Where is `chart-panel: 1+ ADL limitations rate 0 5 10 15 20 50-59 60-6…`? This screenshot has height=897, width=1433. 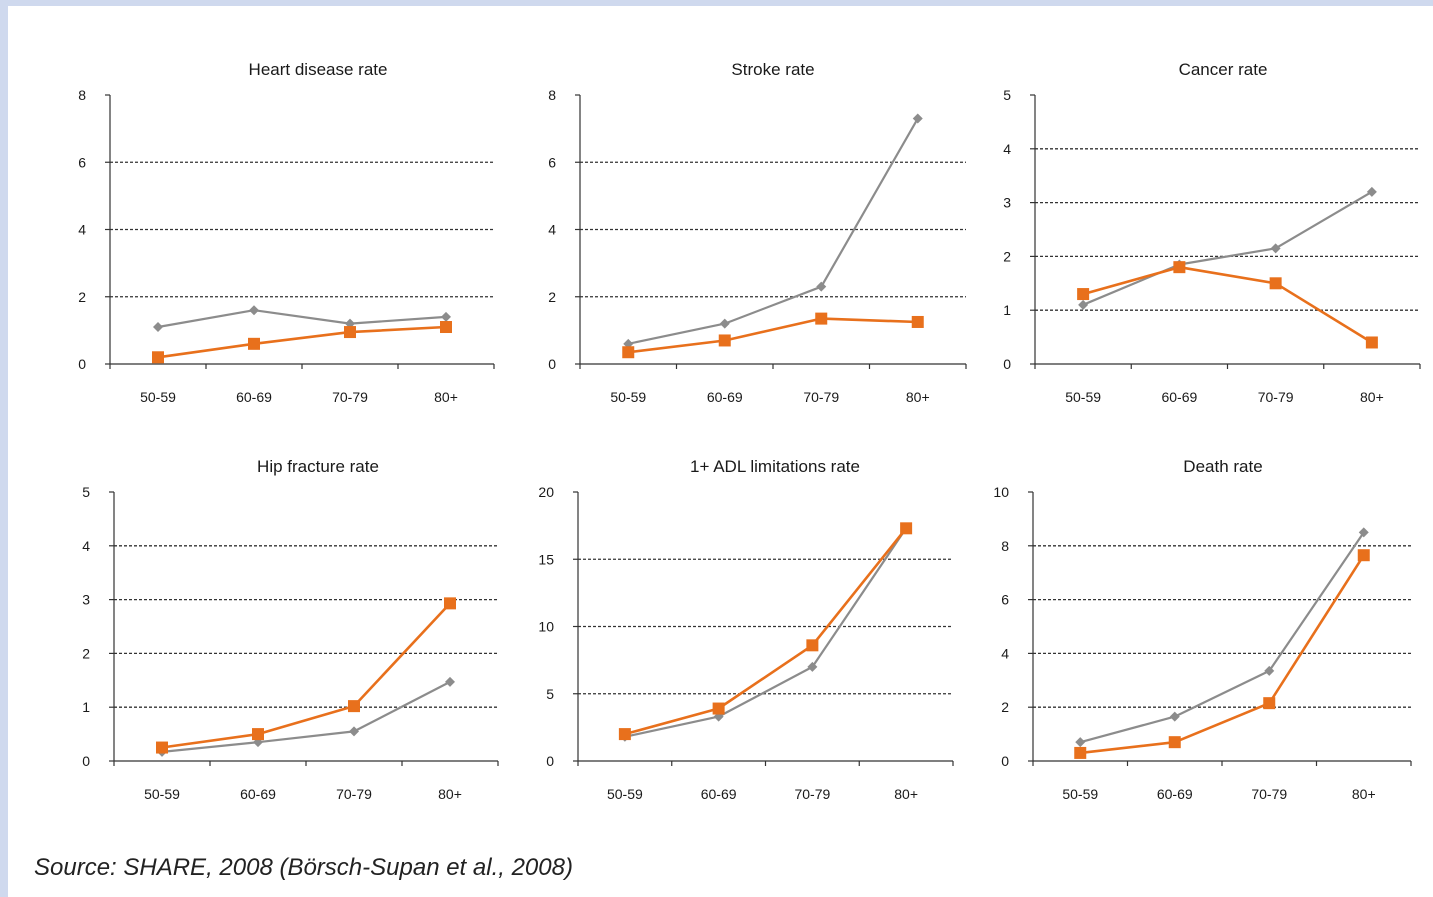
chart-panel: 1+ ADL limitations rate 0 5 10 15 20 50-59 60-6… is located at coordinates (746, 629).